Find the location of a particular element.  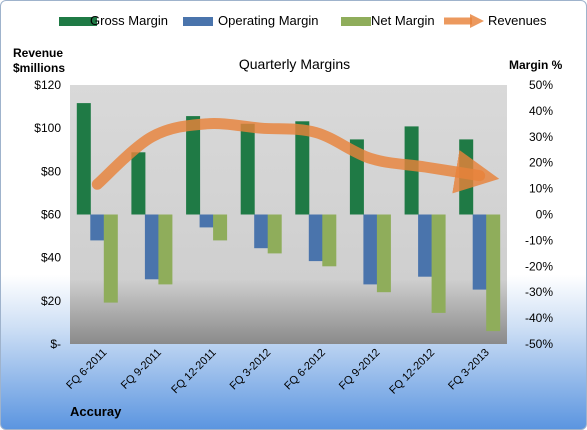

y-left-tick-label: $80 is located at coordinates (51, 171).